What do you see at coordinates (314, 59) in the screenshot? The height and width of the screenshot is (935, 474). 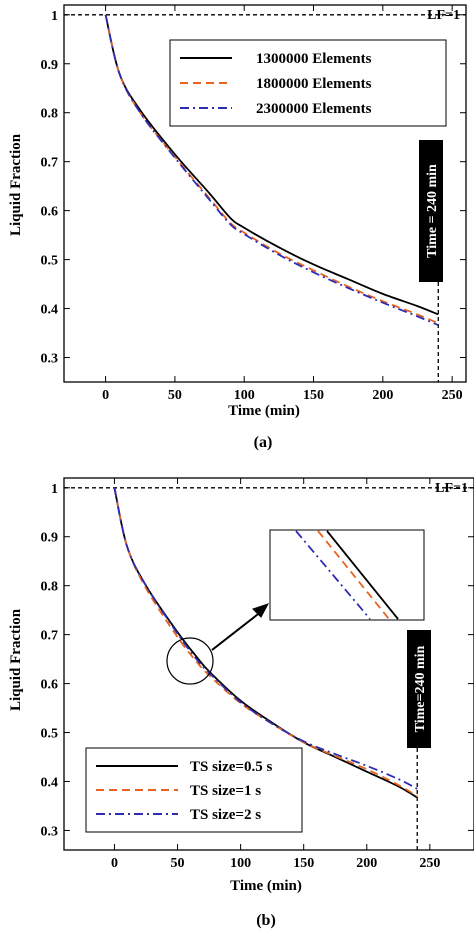 I see `legend-label: 1300000 Elements` at bounding box center [314, 59].